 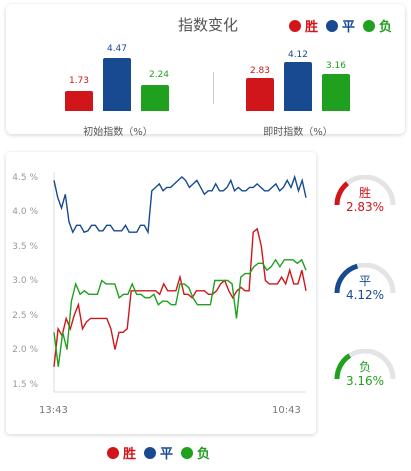 I want to click on current-index-label: 即时指数（%）, so click(x=298, y=132).